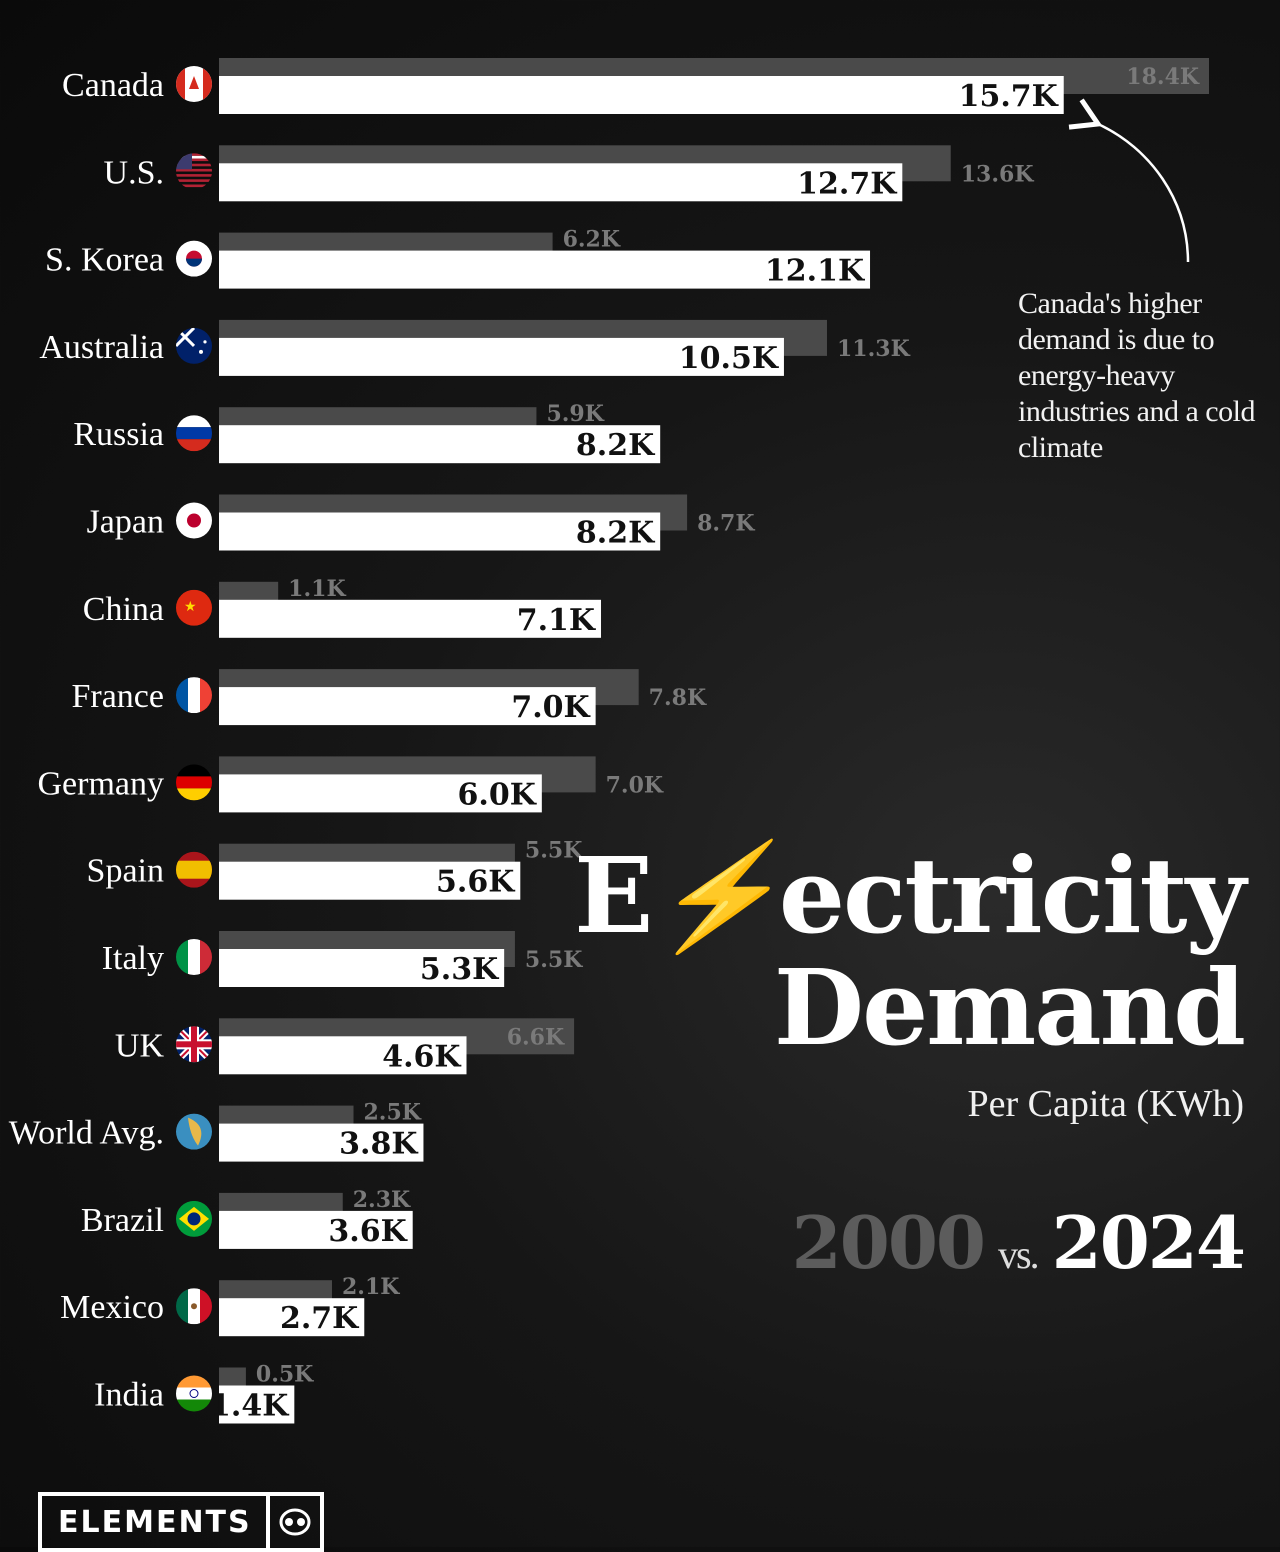  I want to click on india-flag-icon, so click(194, 1393).